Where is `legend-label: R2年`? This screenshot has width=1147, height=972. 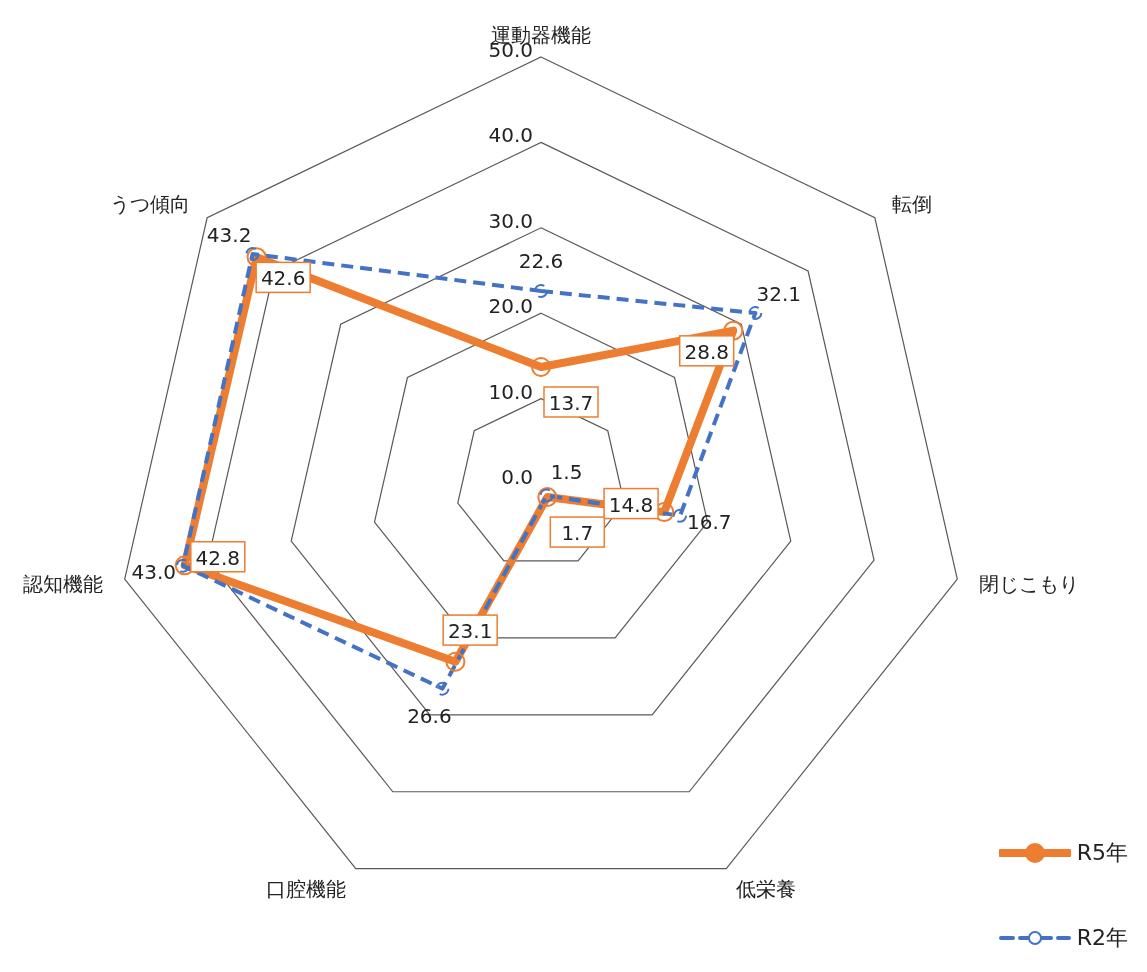
legend-label: R2年 is located at coordinates (1102, 938).